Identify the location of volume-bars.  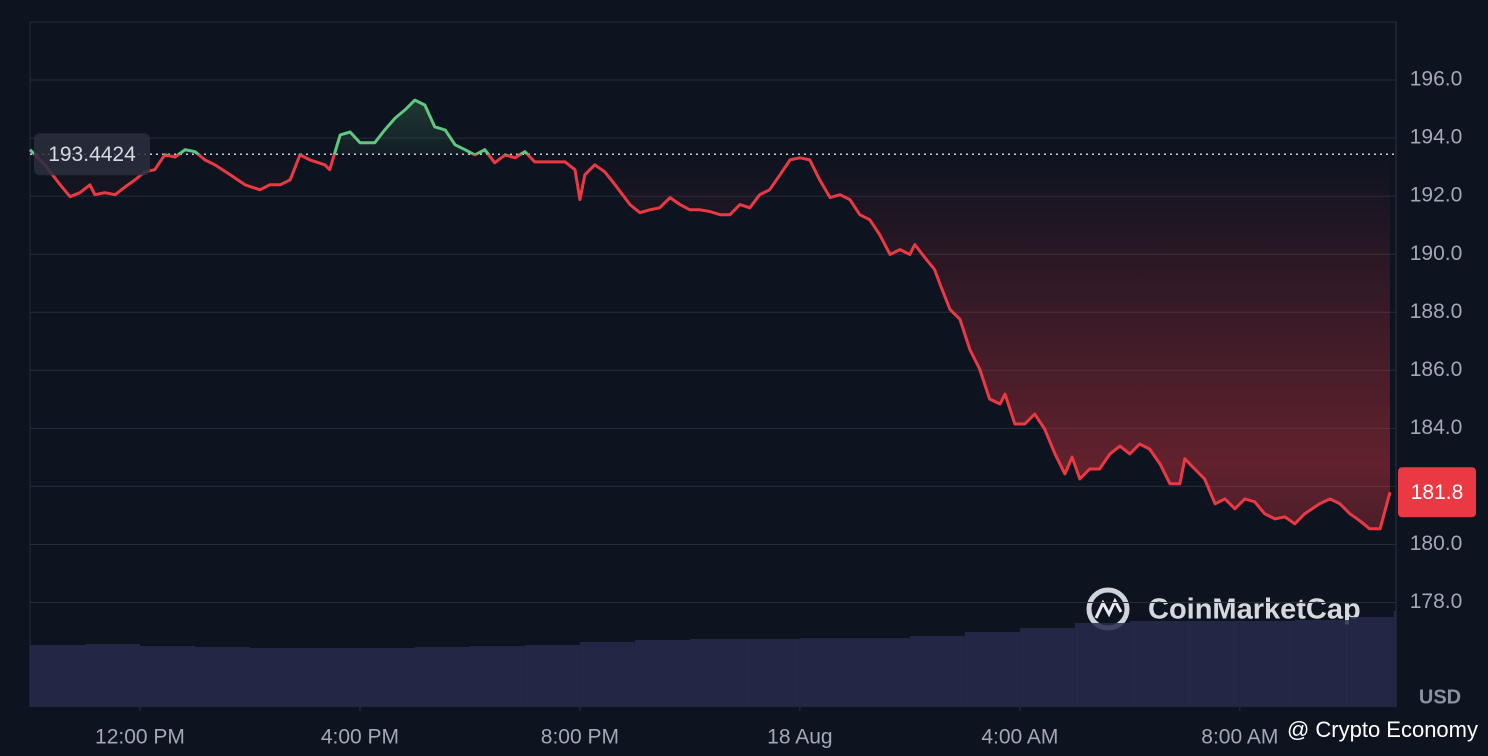
(713, 659).